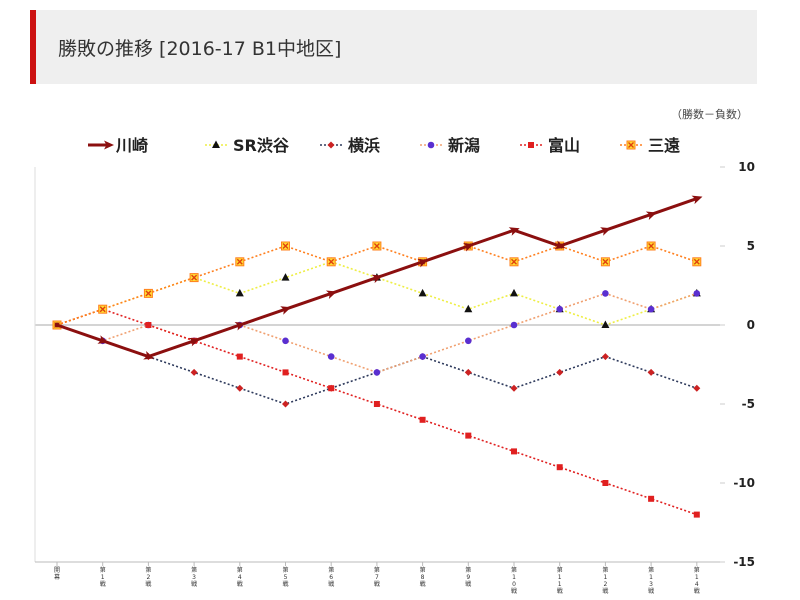  What do you see at coordinates (564, 145) in the screenshot?
I see `legend-label: 富山` at bounding box center [564, 145].